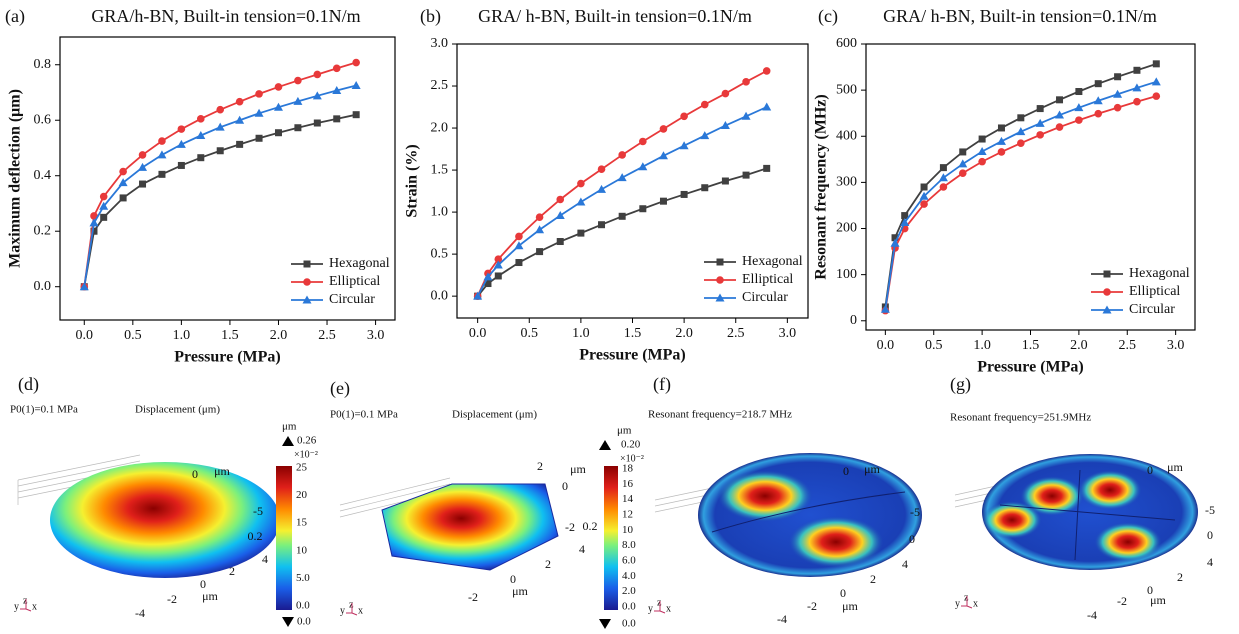  I want to click on panel-label: (c), so click(828, 16).